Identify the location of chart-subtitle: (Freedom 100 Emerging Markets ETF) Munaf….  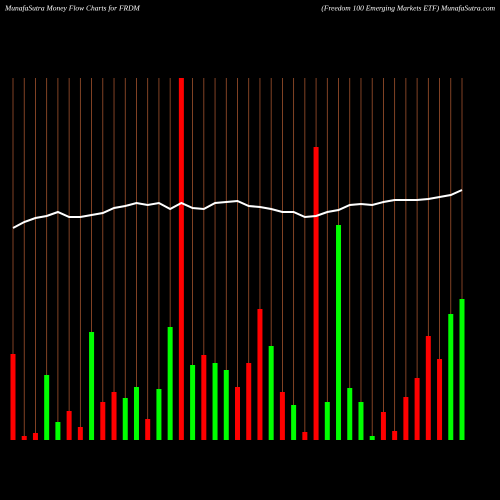
(408, 8).